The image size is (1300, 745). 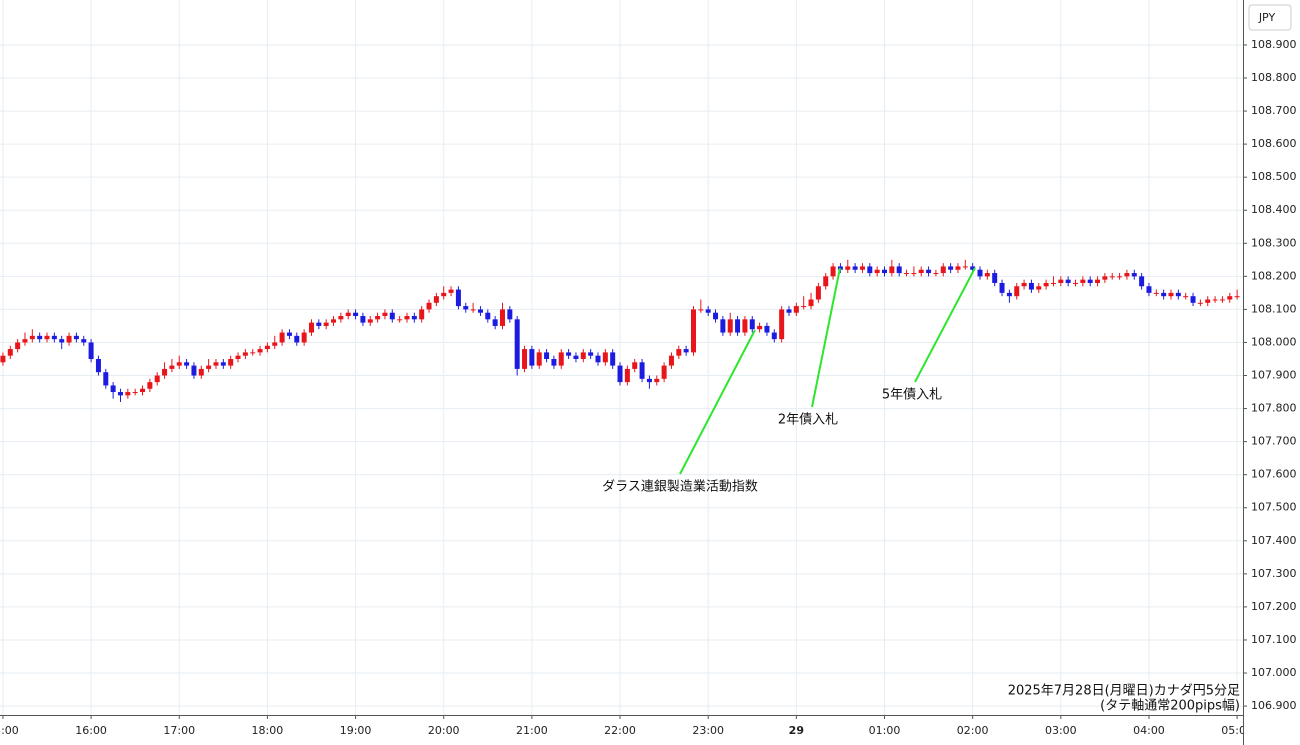 What do you see at coordinates (1274, 540) in the screenshot?
I see `y-tick-label: 107.400` at bounding box center [1274, 540].